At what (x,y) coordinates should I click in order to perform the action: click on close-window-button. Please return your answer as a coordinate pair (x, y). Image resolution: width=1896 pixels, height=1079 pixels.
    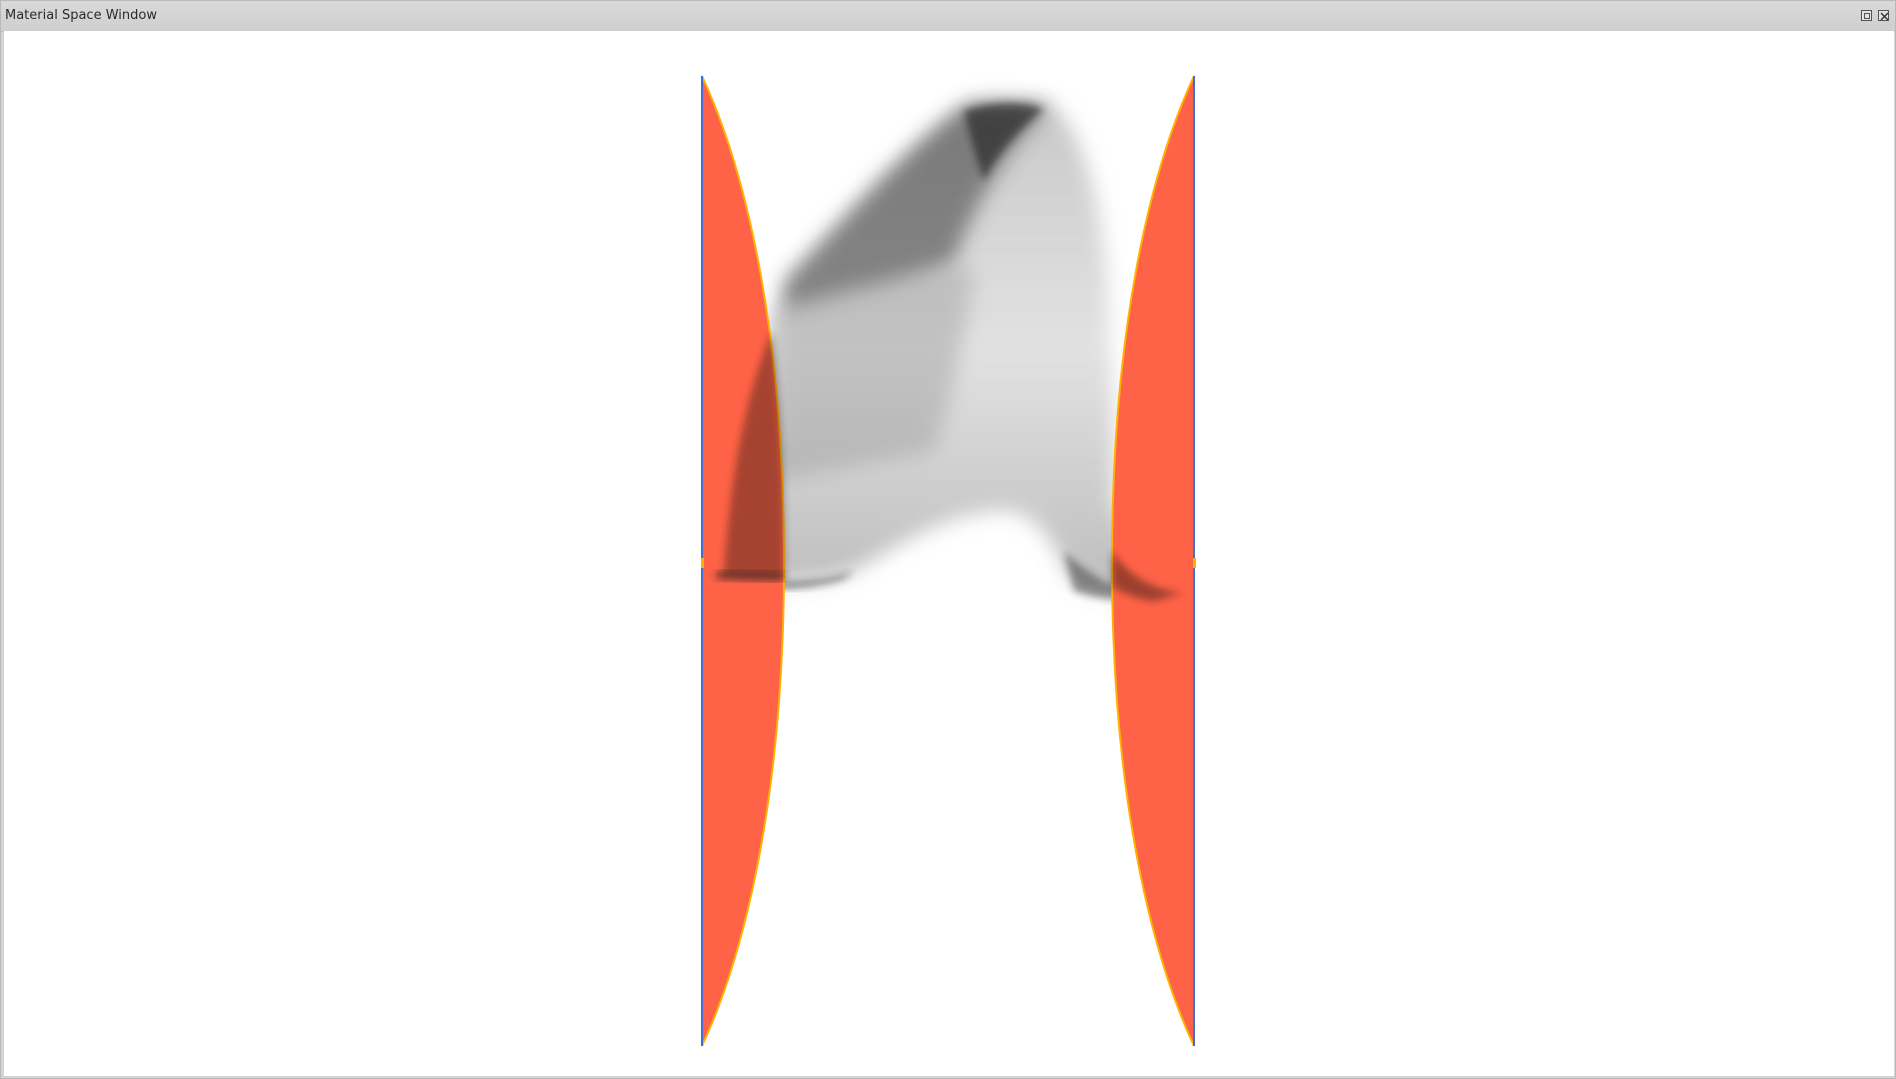
    Looking at the image, I should click on (1883, 15).